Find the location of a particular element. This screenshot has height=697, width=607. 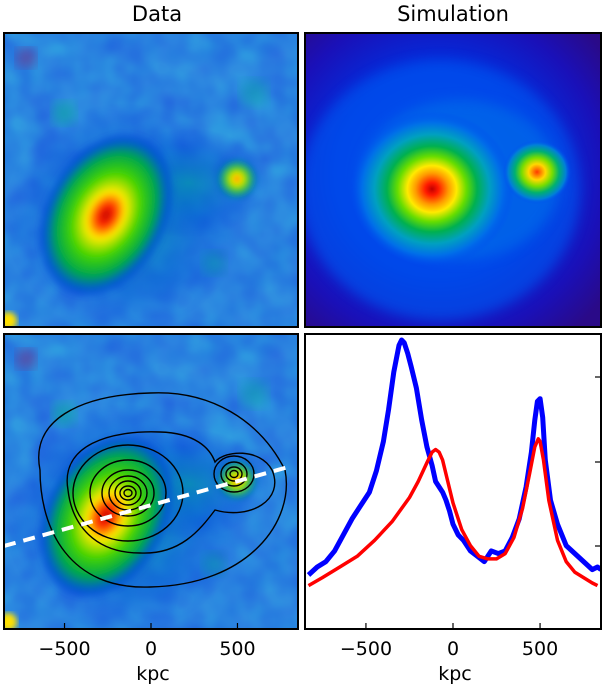

x-axis-right: −500 0 500 kpc is located at coordinates (449, 654).